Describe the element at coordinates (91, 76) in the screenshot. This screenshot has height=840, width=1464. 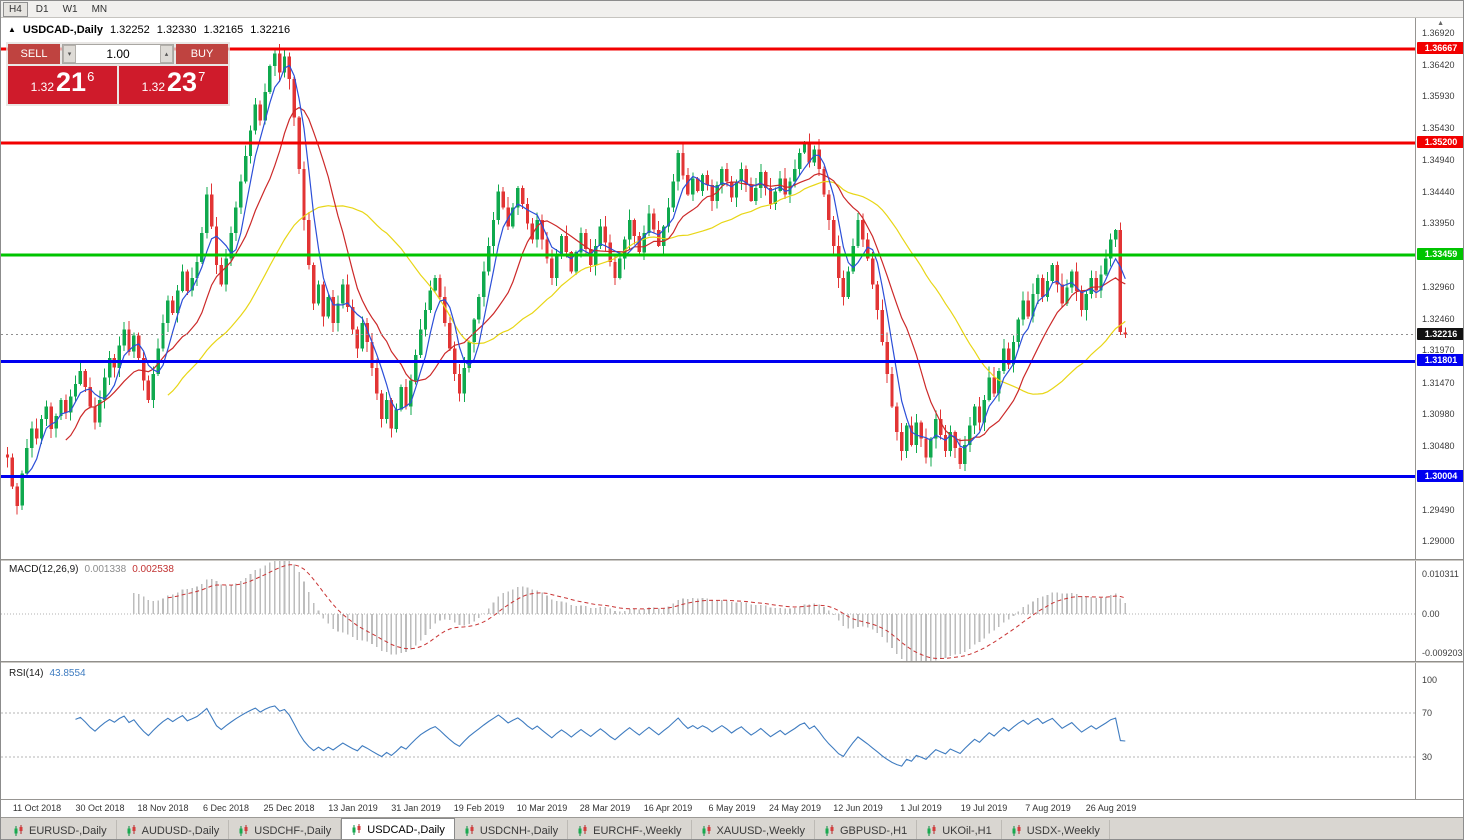
I see `sell-price-point: 6` at that location.